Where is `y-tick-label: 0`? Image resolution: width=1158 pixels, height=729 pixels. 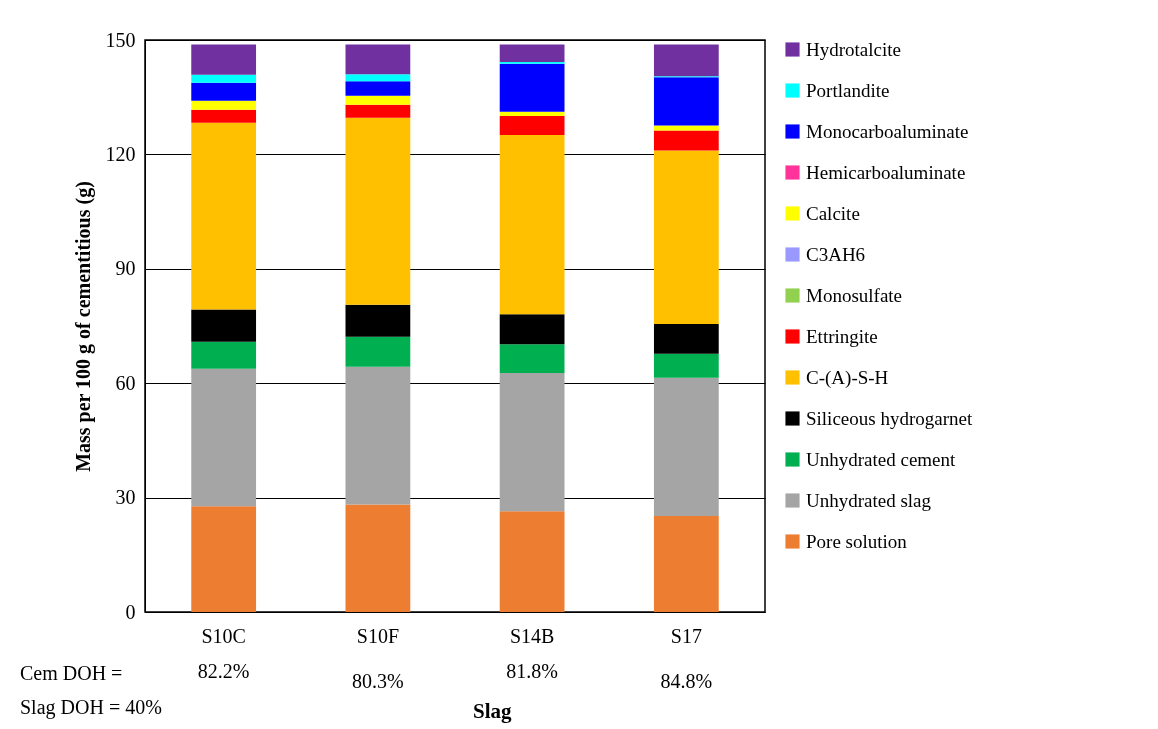
y-tick-label: 0 is located at coordinates (130, 611).